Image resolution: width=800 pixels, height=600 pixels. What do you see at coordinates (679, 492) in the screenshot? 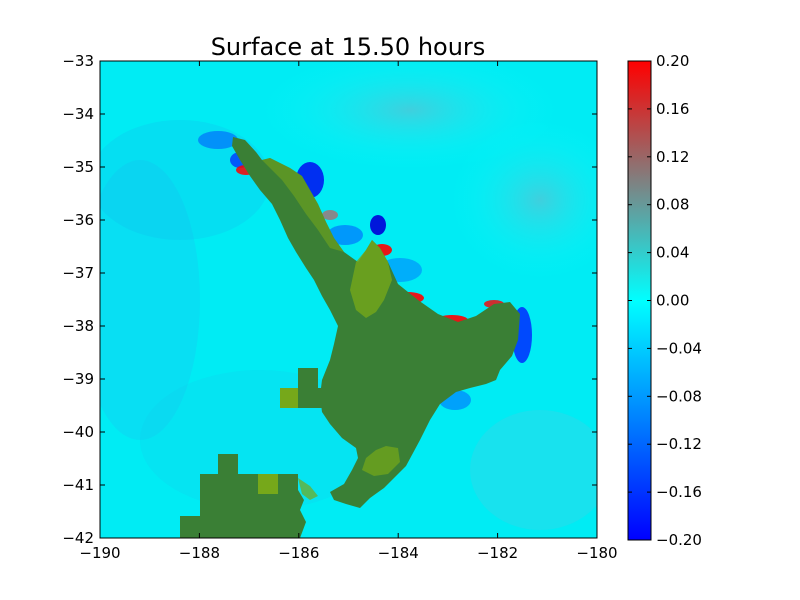
I see `colorbar-tick-label: −0.16` at bounding box center [679, 492].